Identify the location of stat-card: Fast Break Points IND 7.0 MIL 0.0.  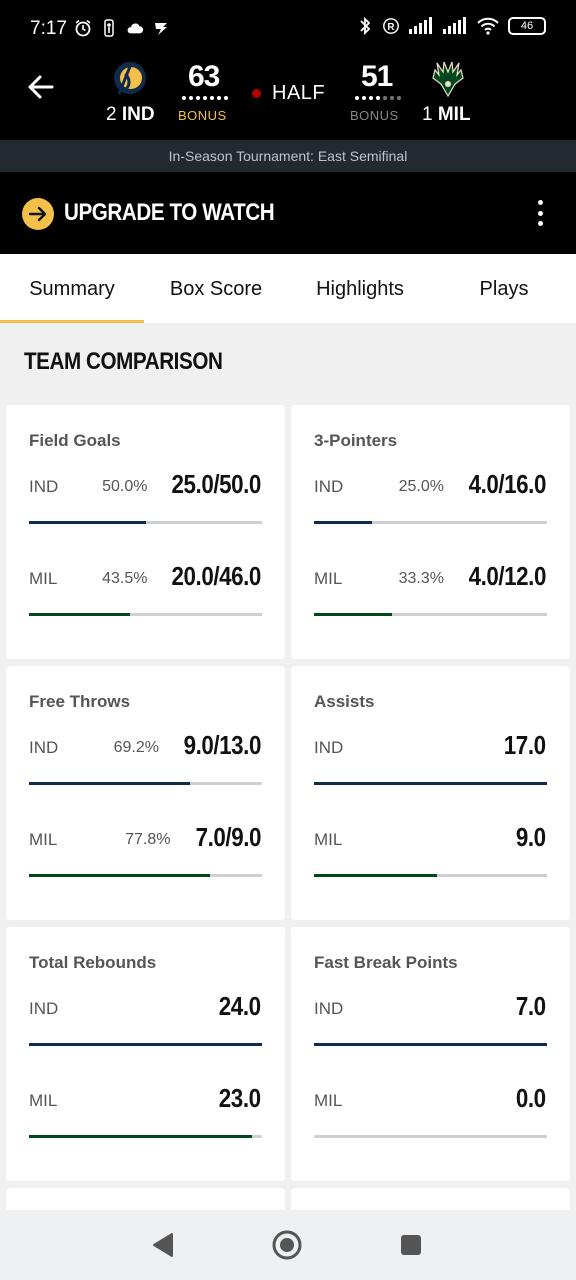
(430, 1054).